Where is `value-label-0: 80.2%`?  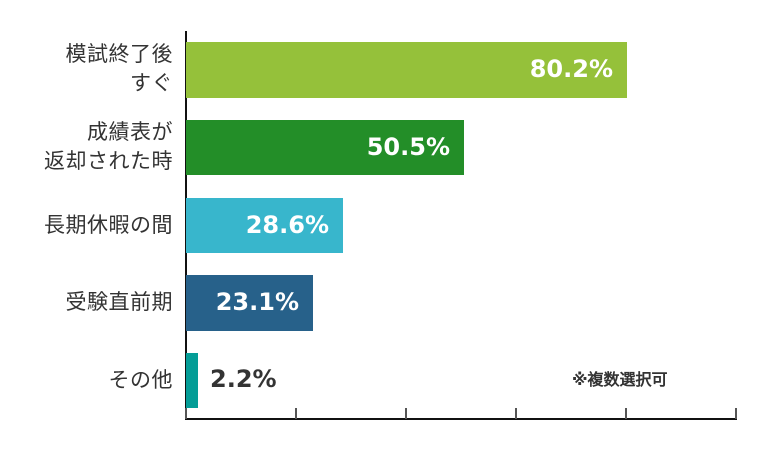 value-label-0: 80.2% is located at coordinates (571, 69).